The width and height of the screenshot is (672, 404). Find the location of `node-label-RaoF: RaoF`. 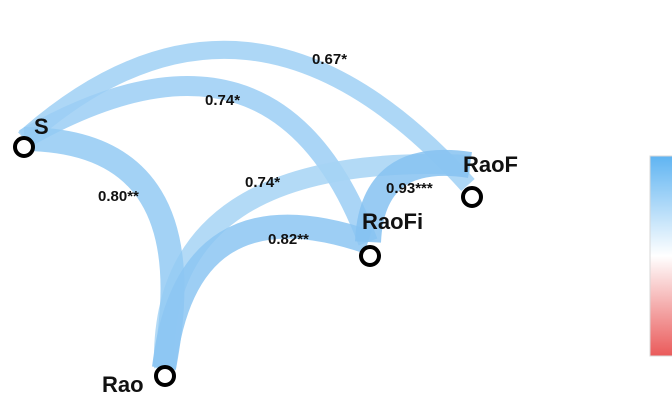

node-label-RaoF: RaoF is located at coordinates (490, 164).